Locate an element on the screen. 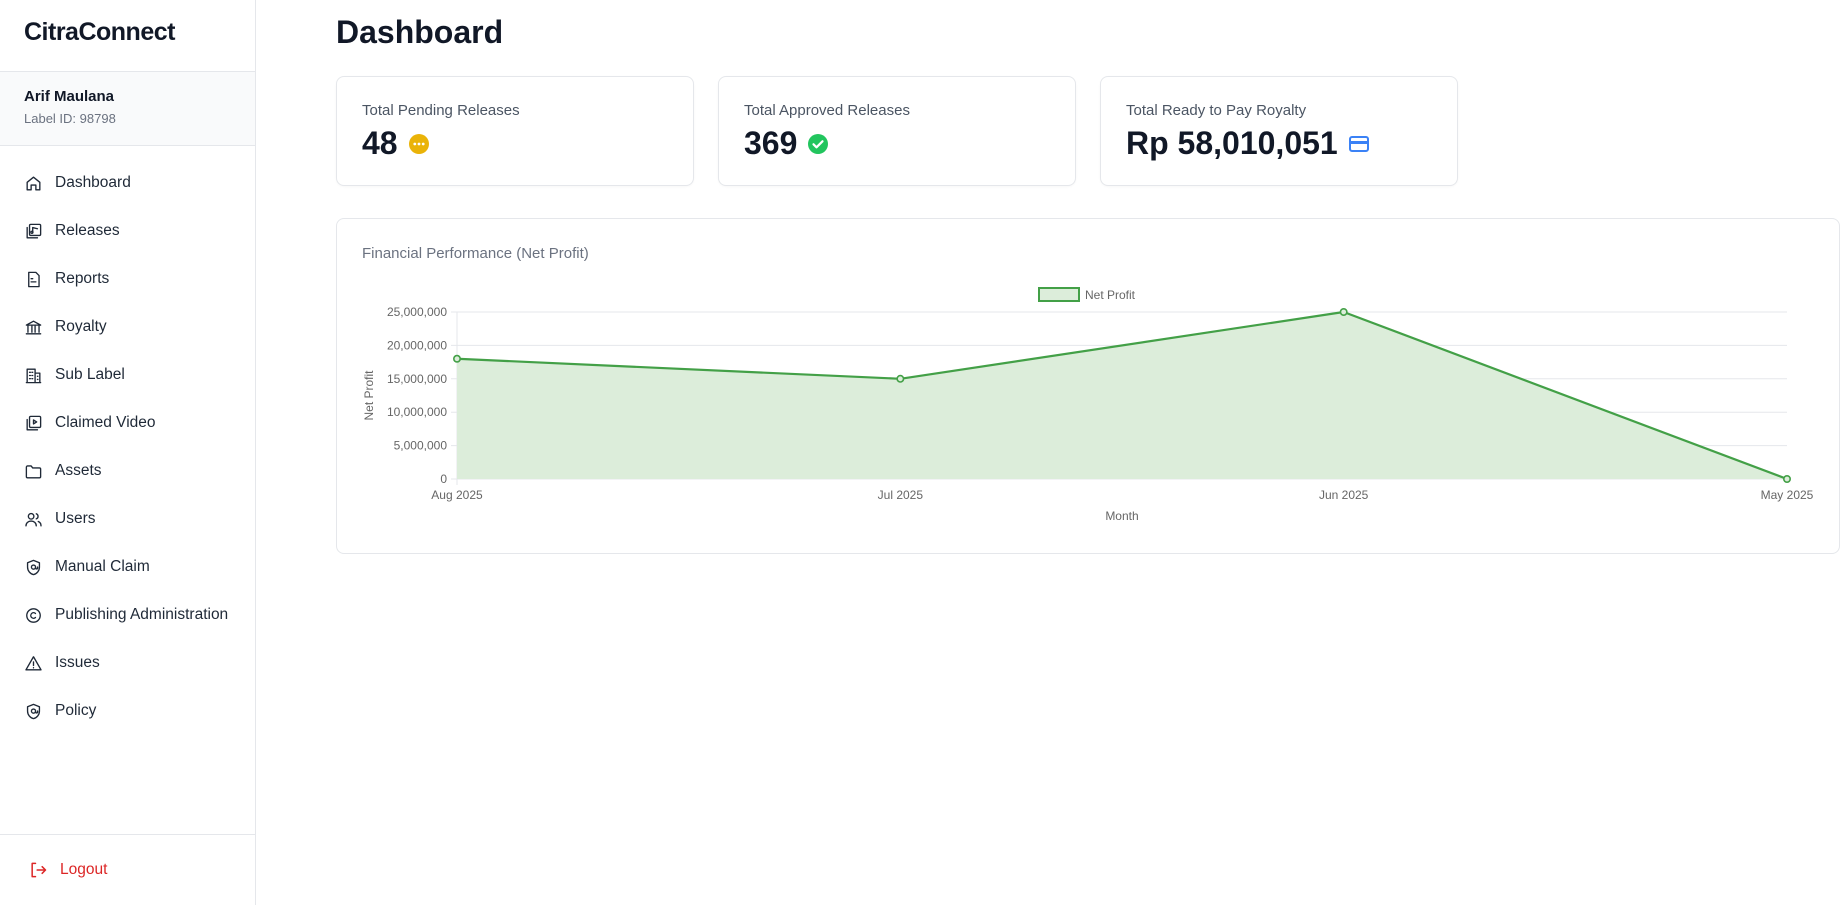 The width and height of the screenshot is (1848, 905). x-tick-label: Jul 2025 is located at coordinates (901, 495).